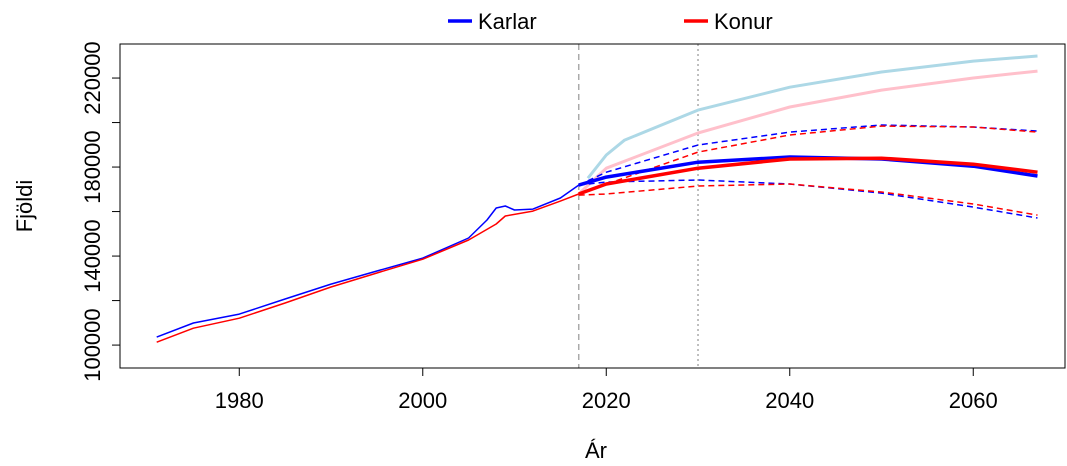  What do you see at coordinates (973, 400) in the screenshot?
I see `x-tick-label: 2060` at bounding box center [973, 400].